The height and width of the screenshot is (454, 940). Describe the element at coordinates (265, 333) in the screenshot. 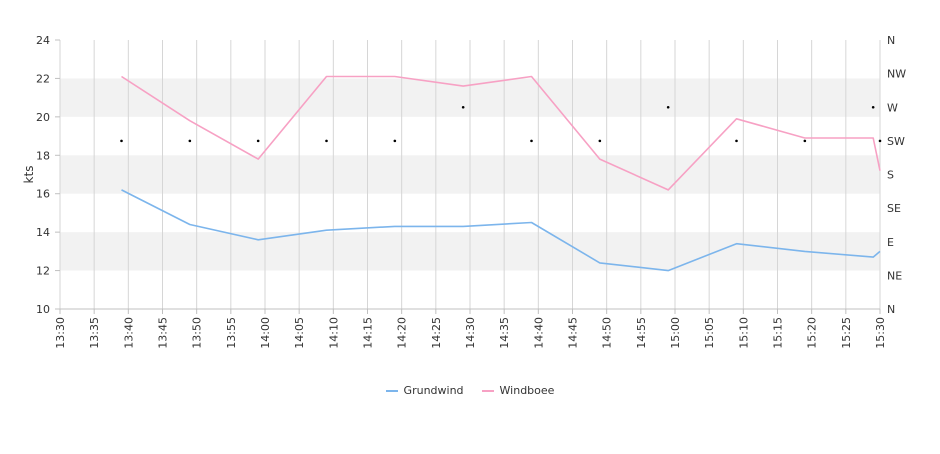

I see `x-tick-label: 14:00` at that location.